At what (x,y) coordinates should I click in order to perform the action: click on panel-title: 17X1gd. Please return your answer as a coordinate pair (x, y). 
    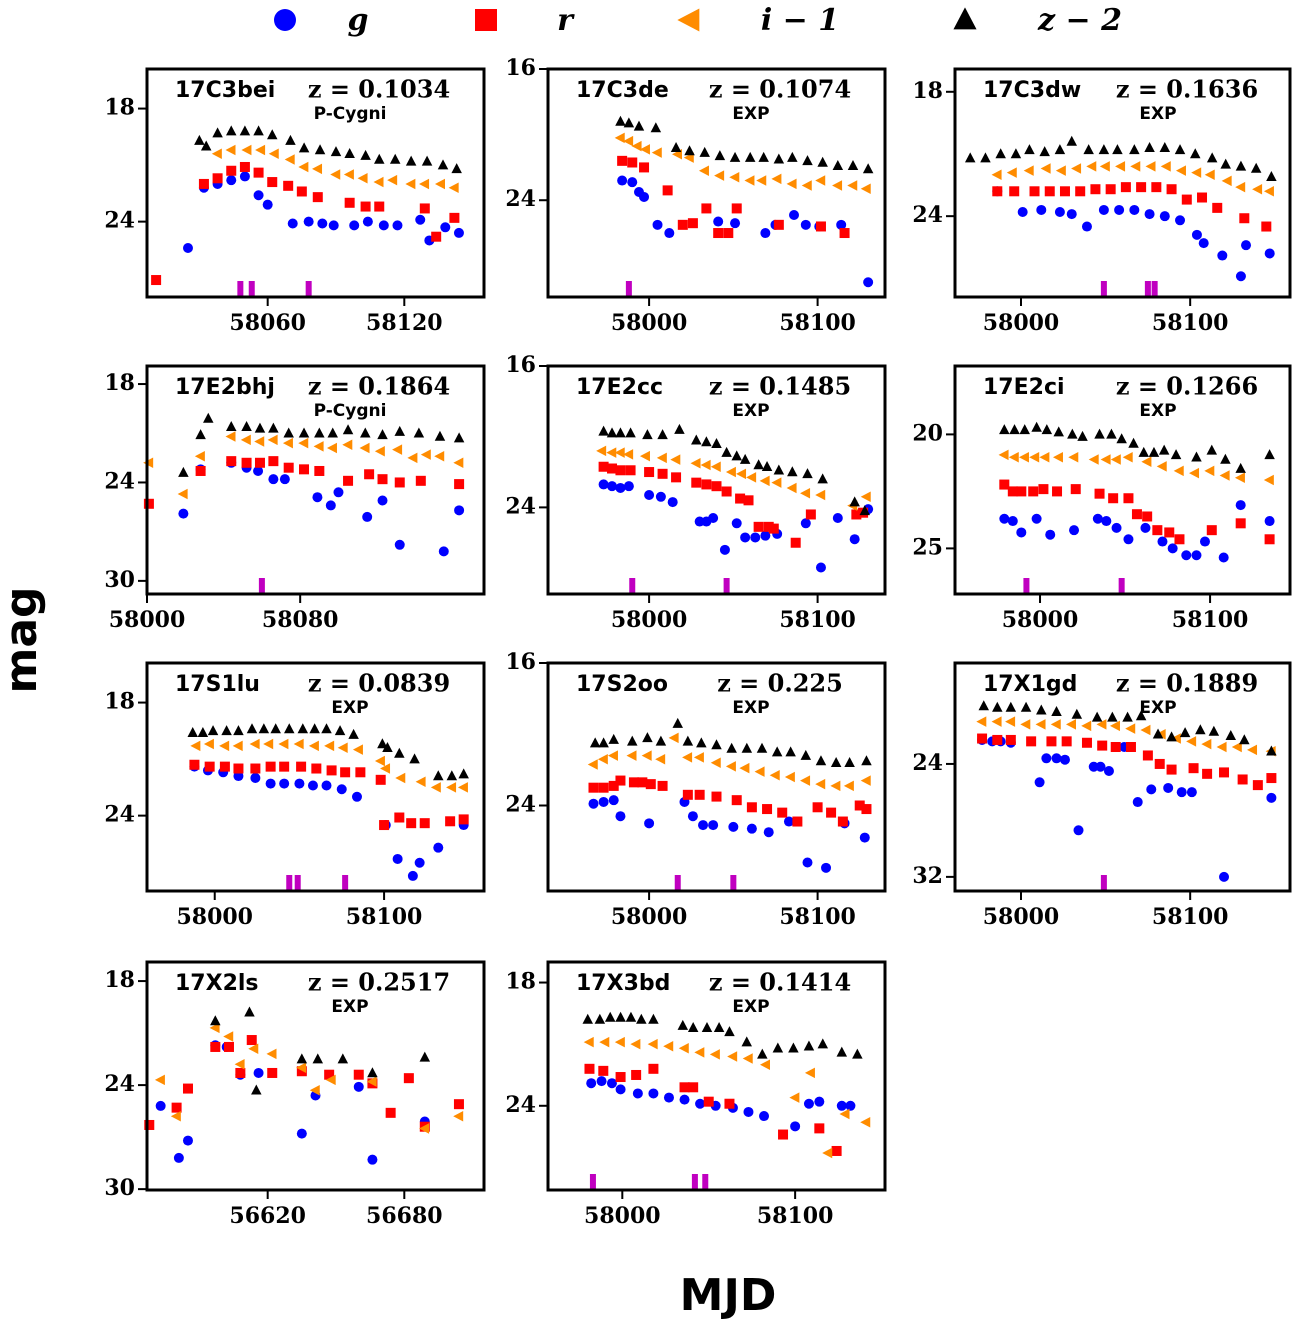
    Looking at the image, I should click on (1030, 684).